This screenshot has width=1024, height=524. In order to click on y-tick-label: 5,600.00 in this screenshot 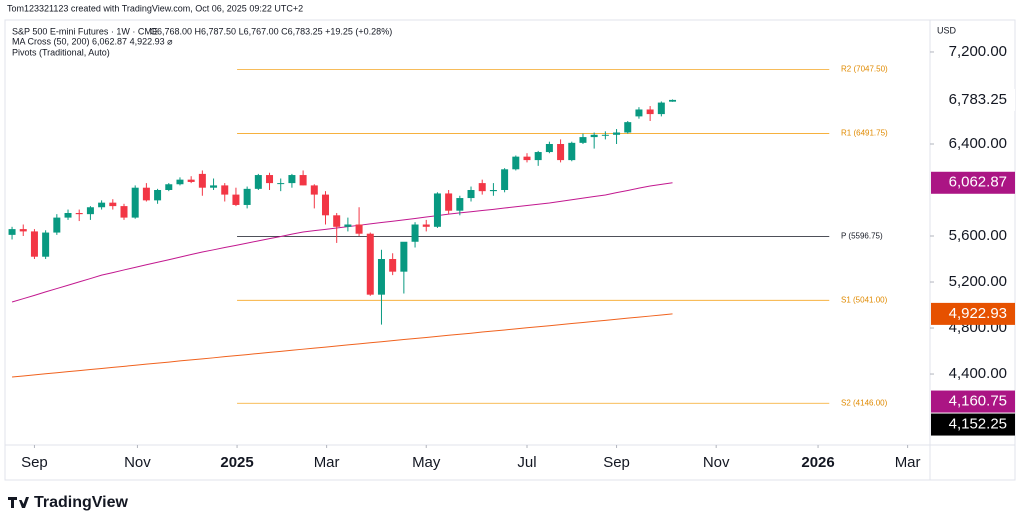, I will do `click(978, 235)`.